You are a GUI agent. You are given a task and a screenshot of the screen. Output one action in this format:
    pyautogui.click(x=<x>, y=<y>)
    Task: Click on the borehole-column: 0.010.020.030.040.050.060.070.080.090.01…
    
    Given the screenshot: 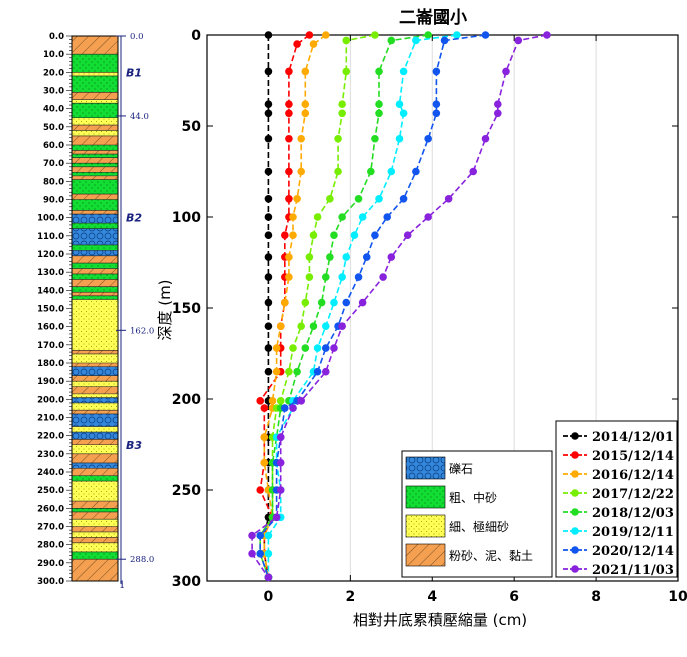 What is the action you would take?
    pyautogui.click(x=95, y=311)
    